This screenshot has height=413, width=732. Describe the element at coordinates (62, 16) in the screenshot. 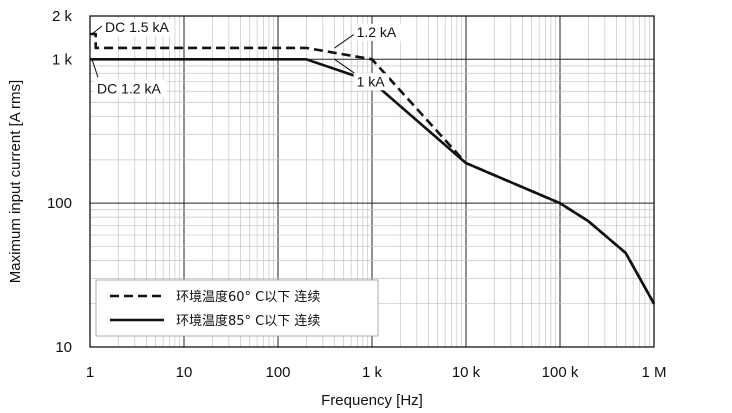

I see `y-tick-label: 2 k` at that location.